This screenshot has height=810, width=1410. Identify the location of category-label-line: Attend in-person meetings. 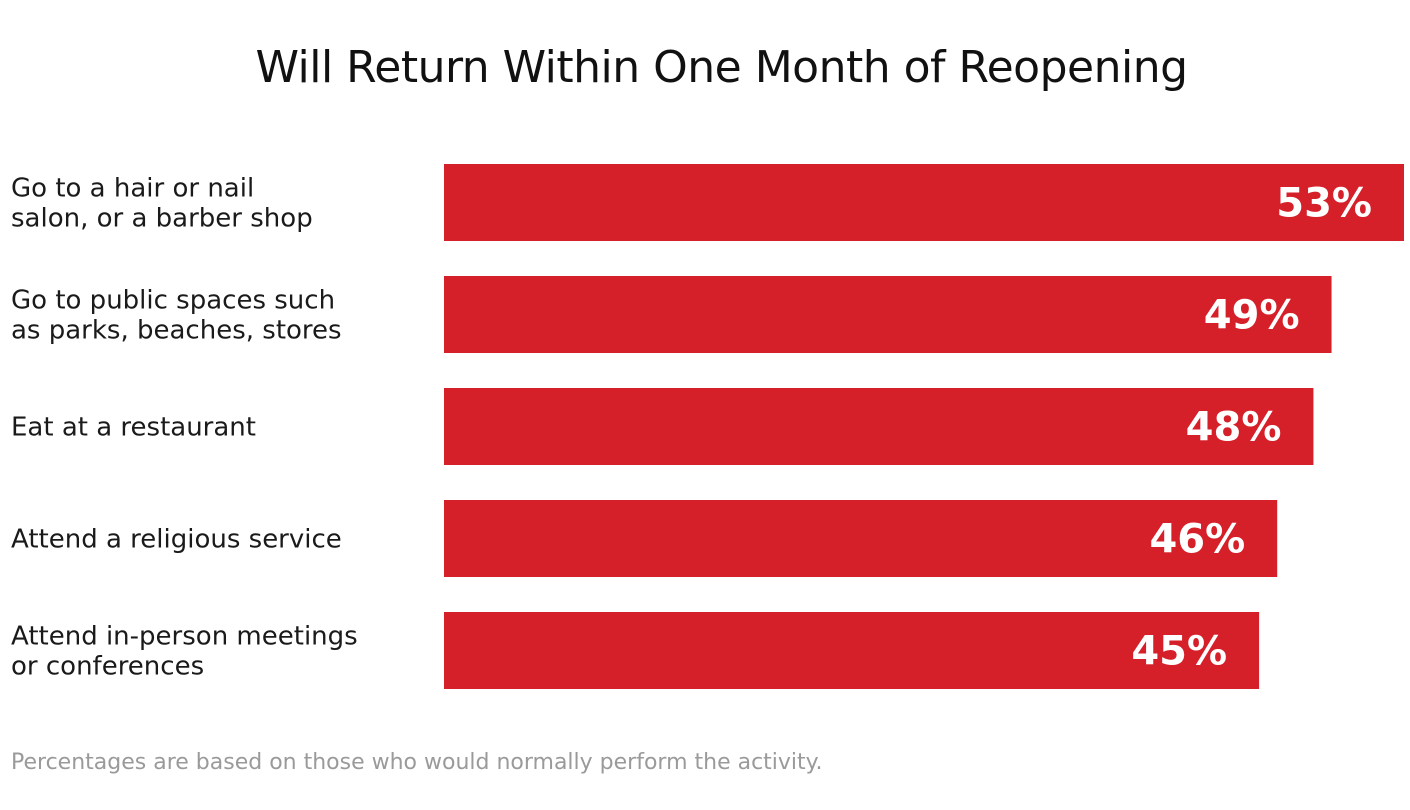
(184, 637).